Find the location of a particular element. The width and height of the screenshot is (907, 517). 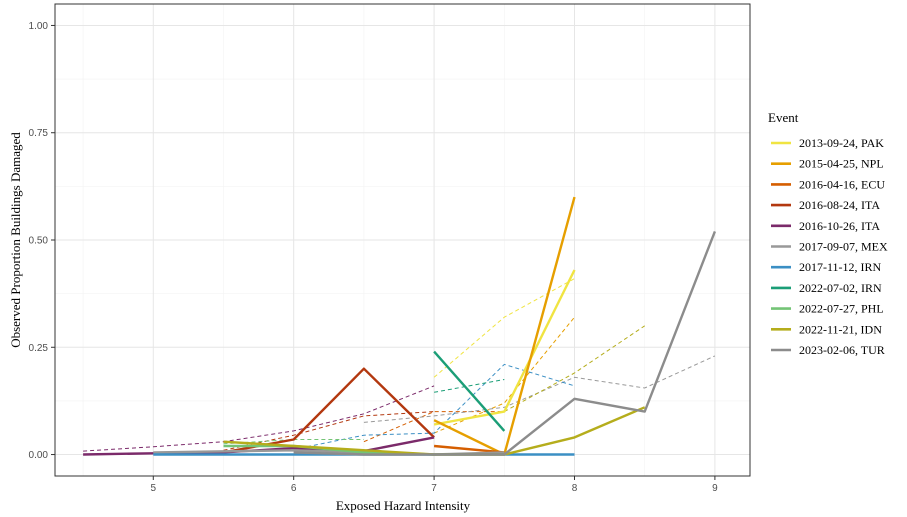

legend-label: 2023-02-06, TUR is located at coordinates (842, 350).